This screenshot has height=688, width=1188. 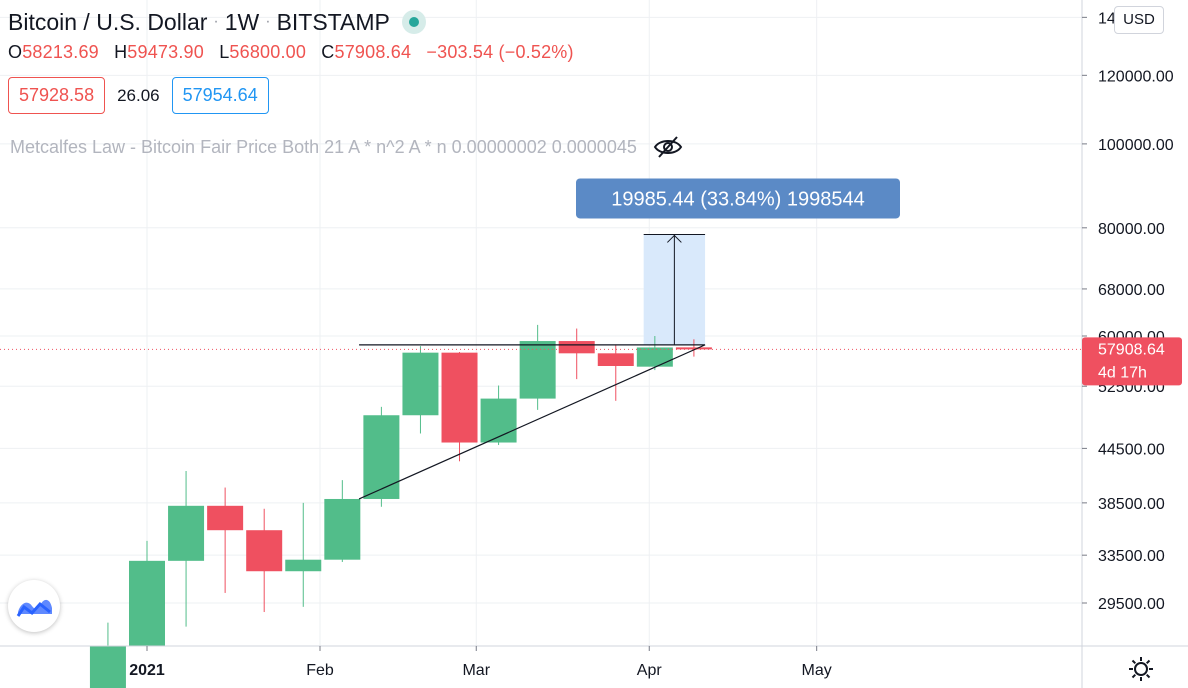 I want to click on projection-label-box, so click(x=738, y=198).